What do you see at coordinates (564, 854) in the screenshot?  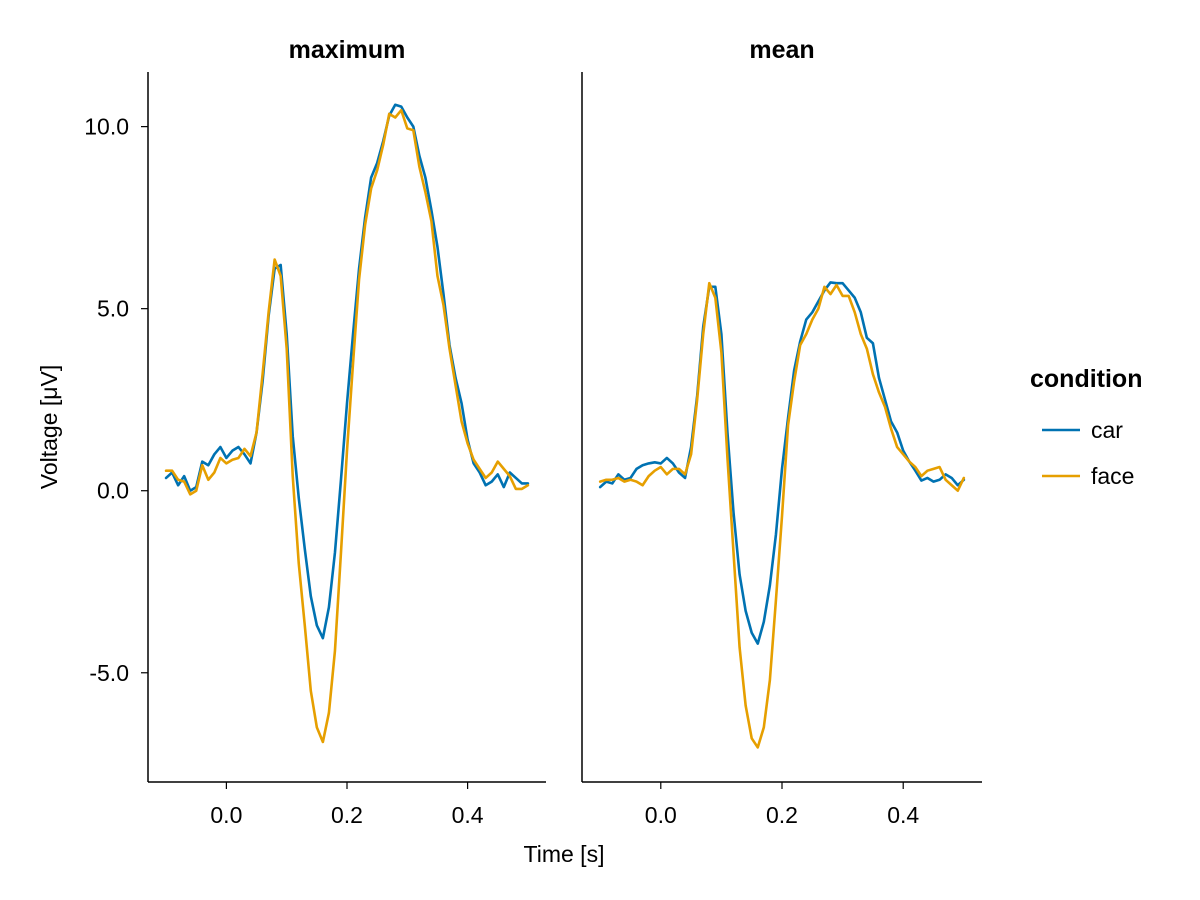 I see `x-axis-title: Time [s]` at bounding box center [564, 854].